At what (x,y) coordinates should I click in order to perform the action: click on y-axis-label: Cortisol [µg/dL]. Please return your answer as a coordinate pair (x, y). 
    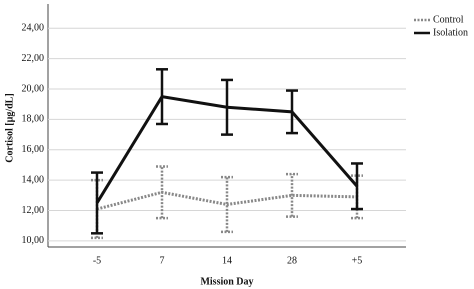
    Looking at the image, I should click on (9, 127).